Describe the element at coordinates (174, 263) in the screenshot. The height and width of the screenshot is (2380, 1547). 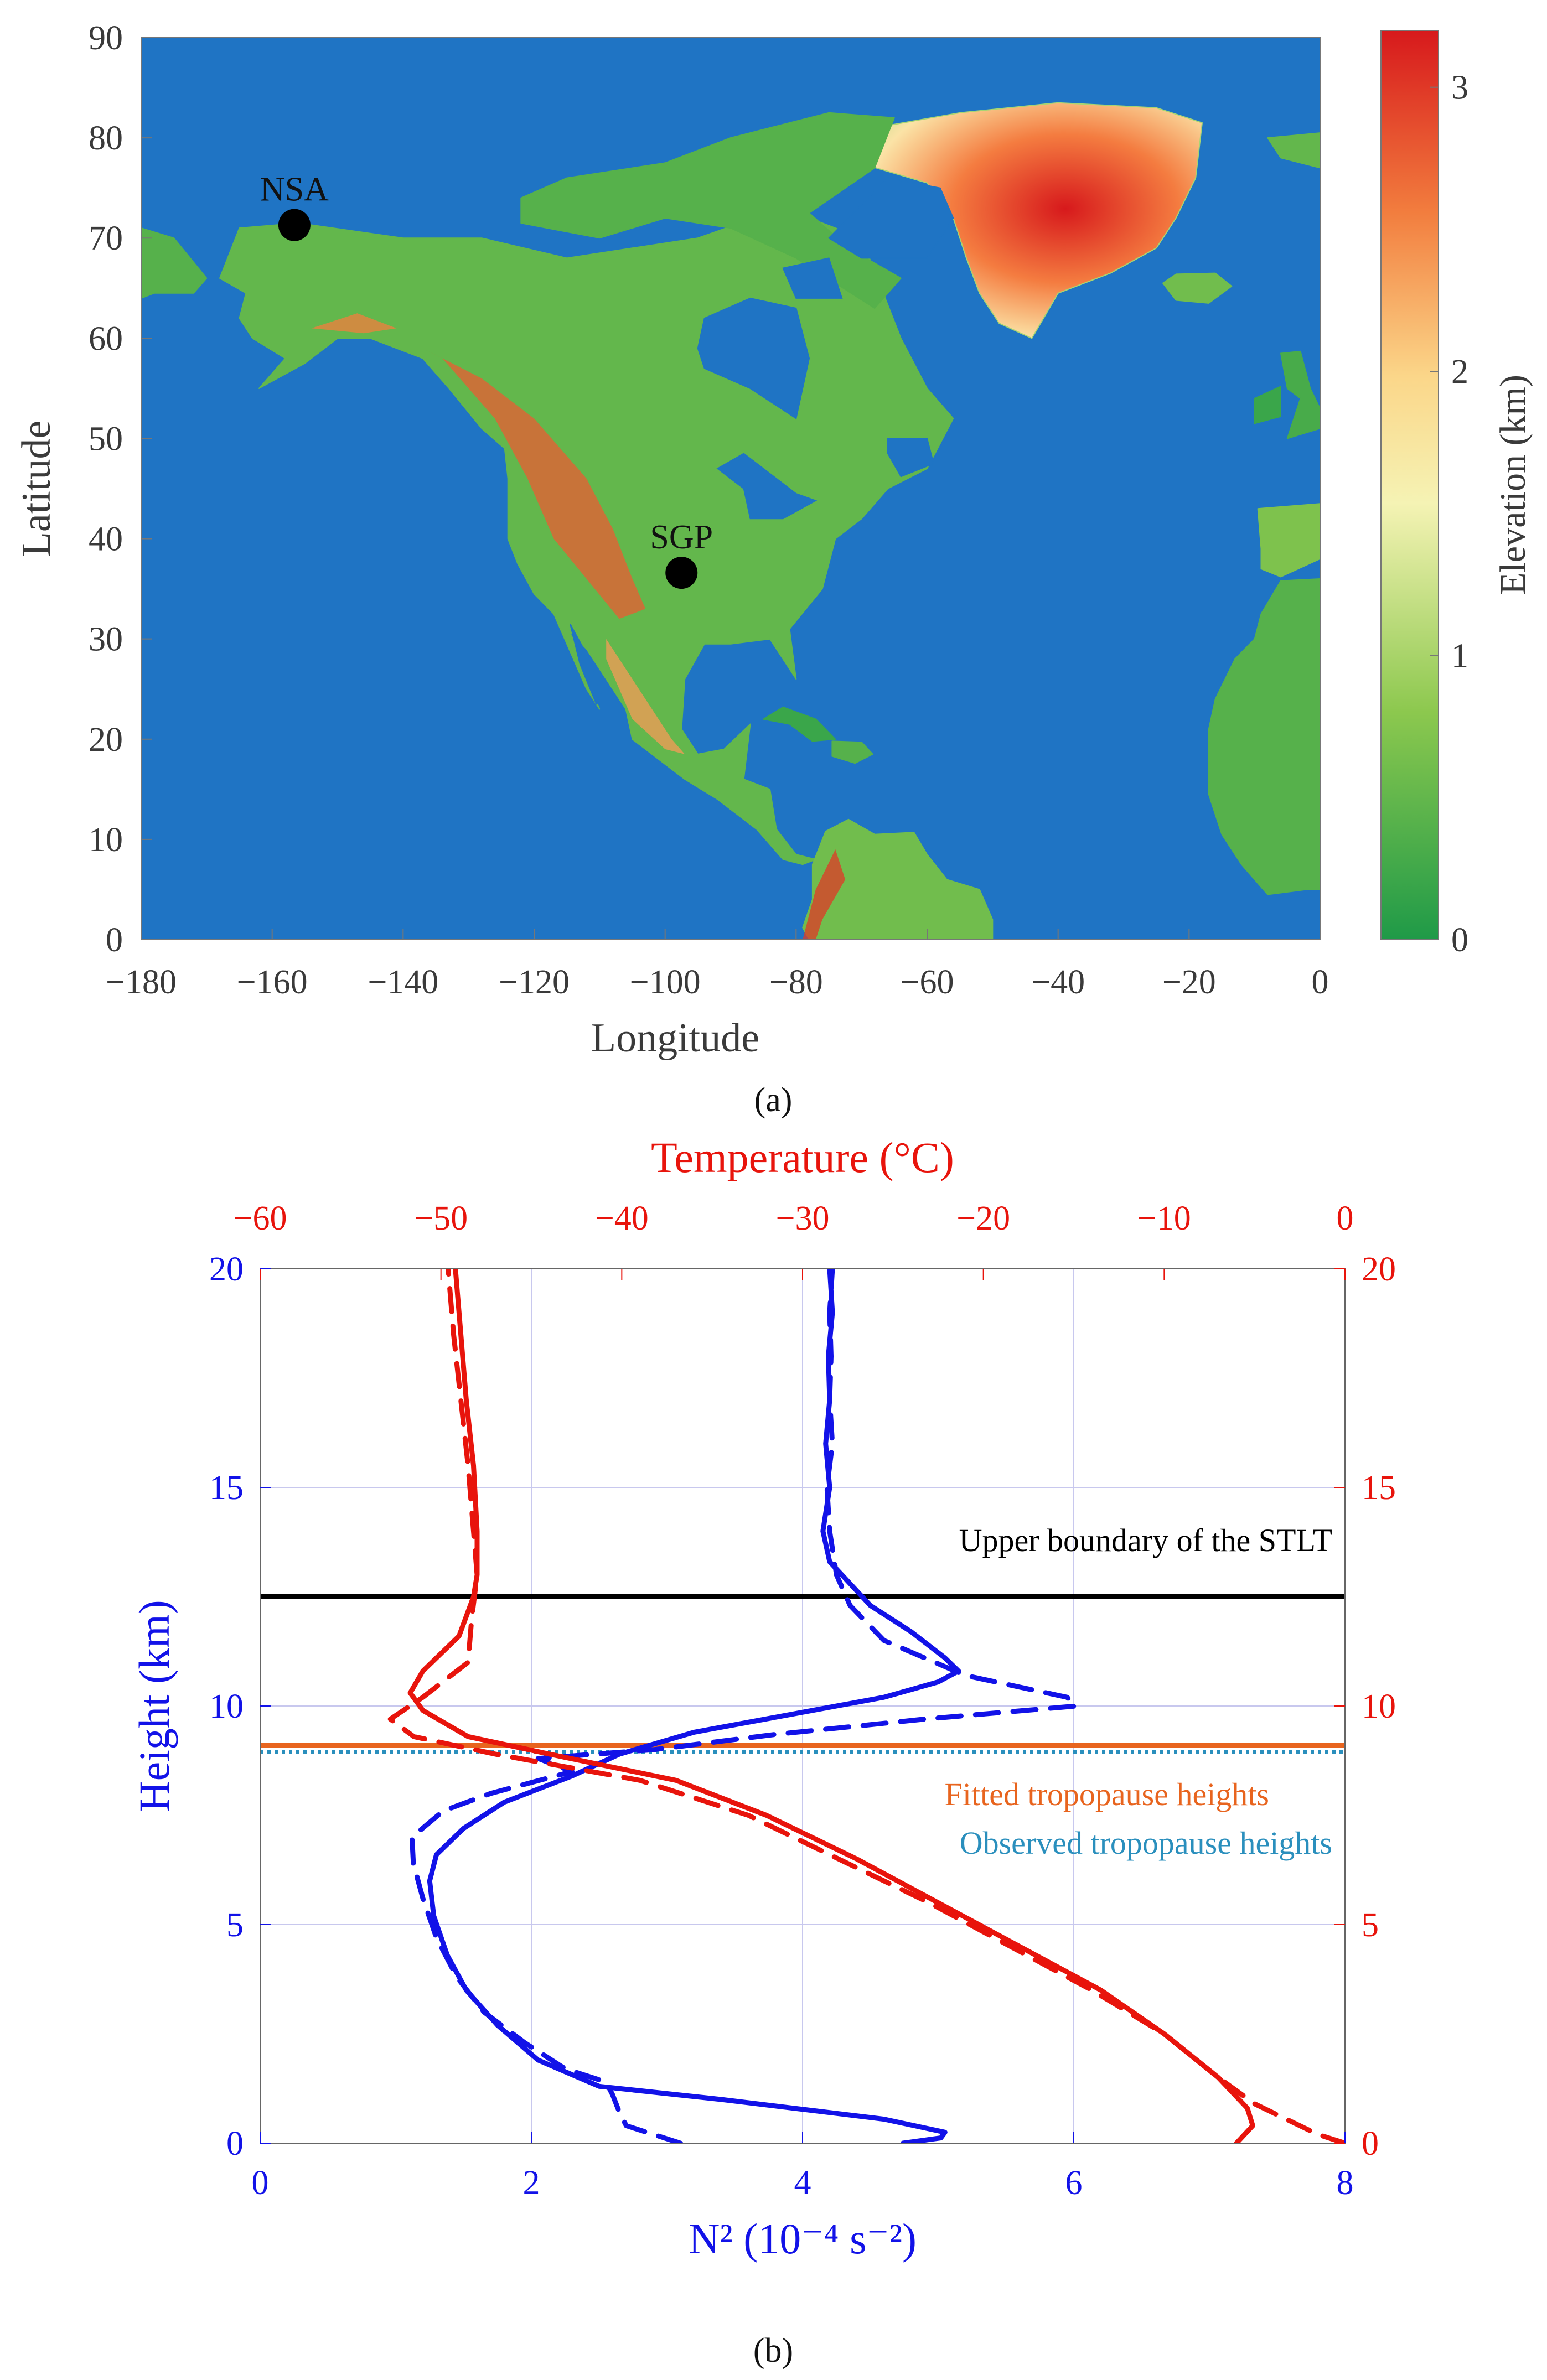
I see `landmass-chukotka` at that location.